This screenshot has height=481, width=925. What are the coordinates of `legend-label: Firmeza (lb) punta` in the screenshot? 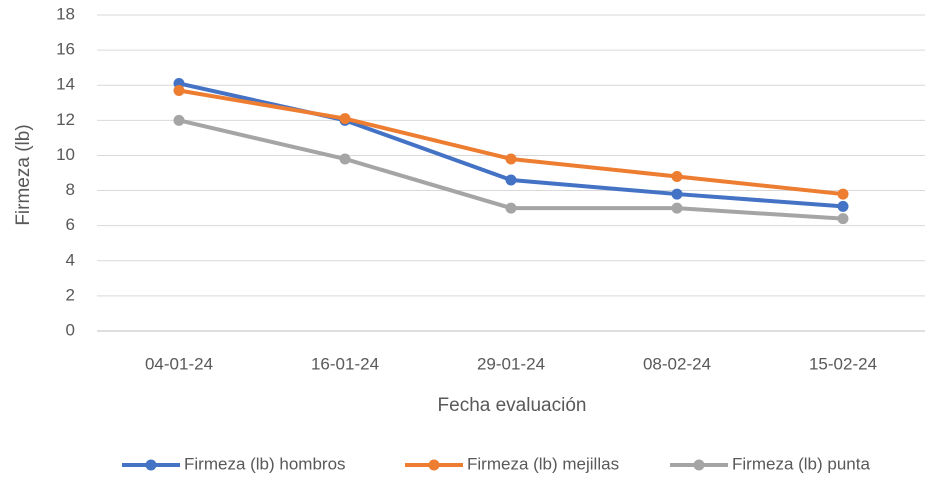 It's located at (801, 463).